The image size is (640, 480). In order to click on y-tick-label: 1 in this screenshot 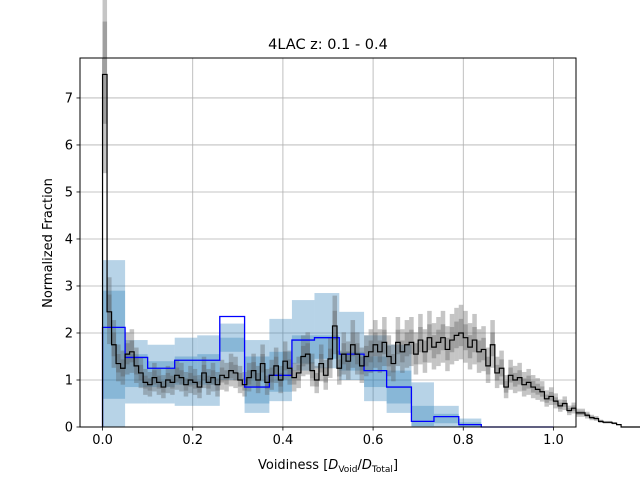, I will do `click(69, 380)`.